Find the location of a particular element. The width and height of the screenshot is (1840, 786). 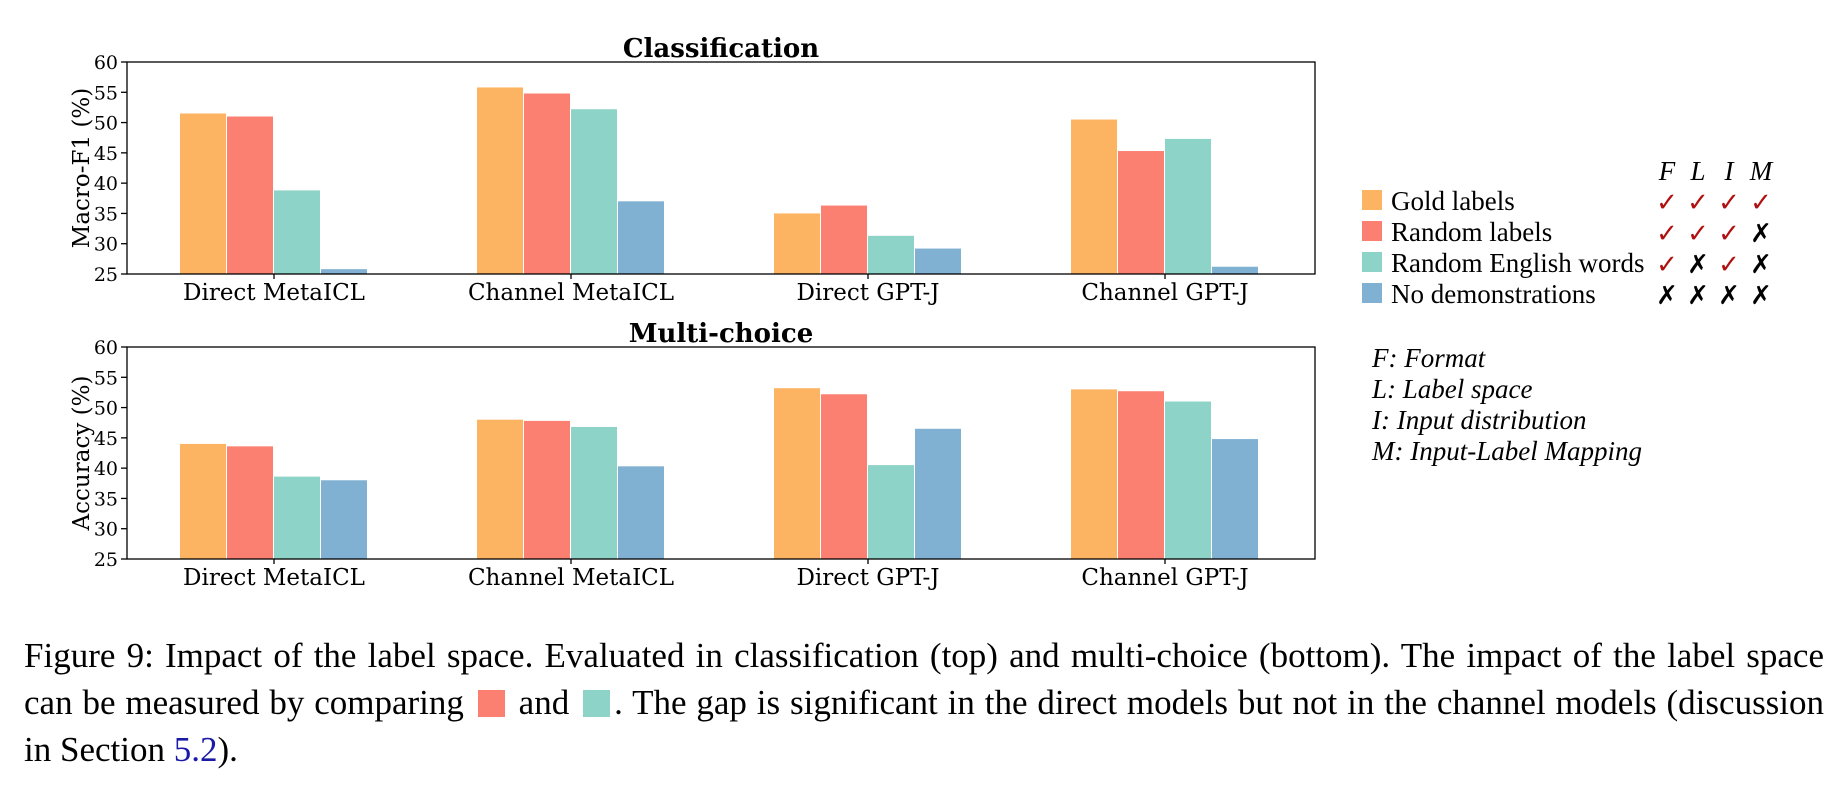

caption-text-2: and is located at coordinates (544, 702).